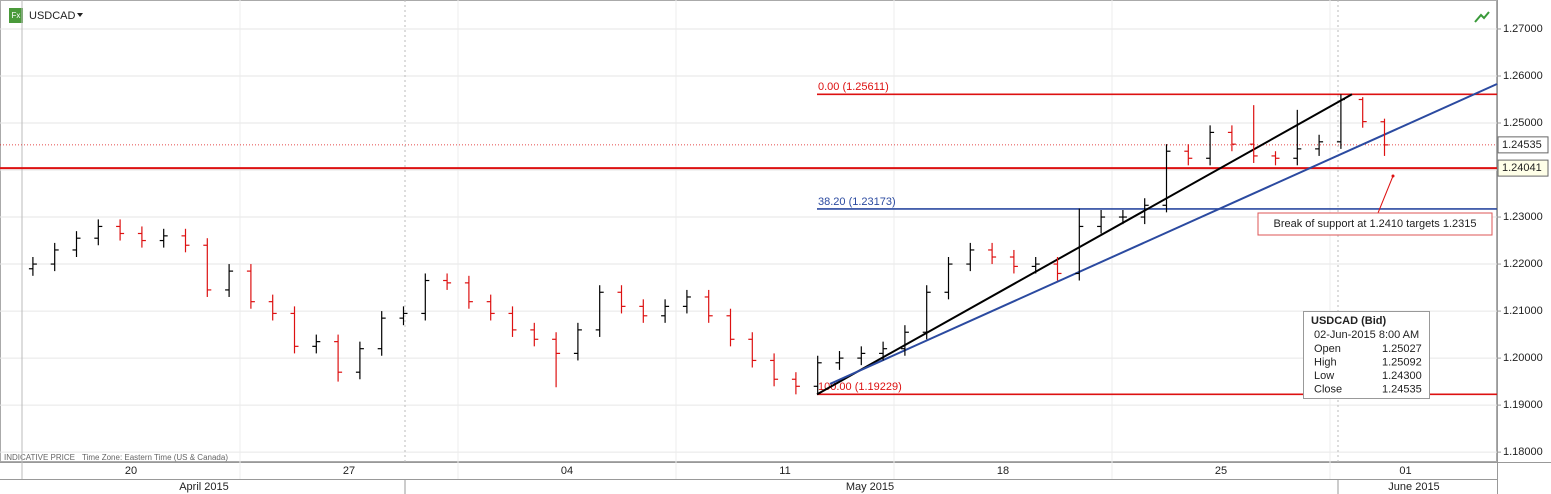 This screenshot has height=494, width=1551. I want to click on tooltip-label: Low, so click(1324, 376).